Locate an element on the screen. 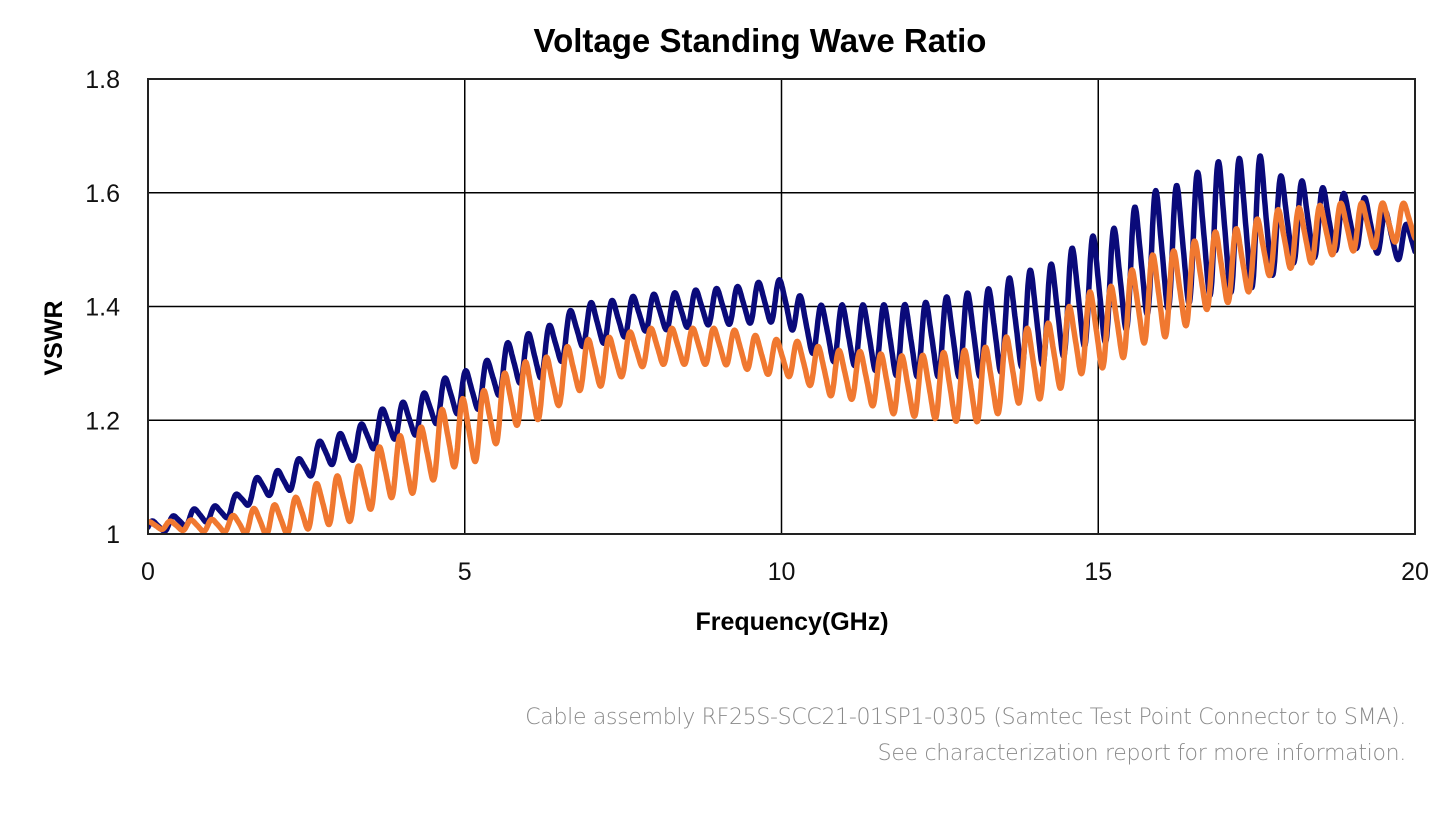 This screenshot has height=814, width=1450. x-tick-label: 5 is located at coordinates (465, 572).